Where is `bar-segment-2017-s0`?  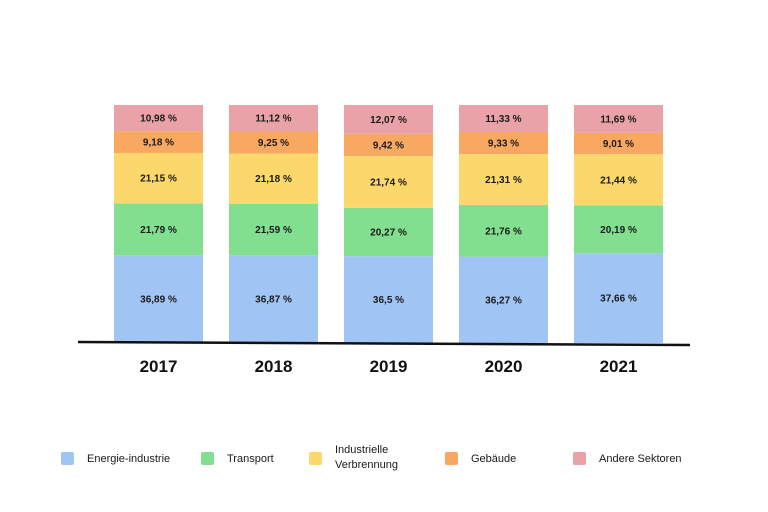
bar-segment-2017-s0 is located at coordinates (158, 299).